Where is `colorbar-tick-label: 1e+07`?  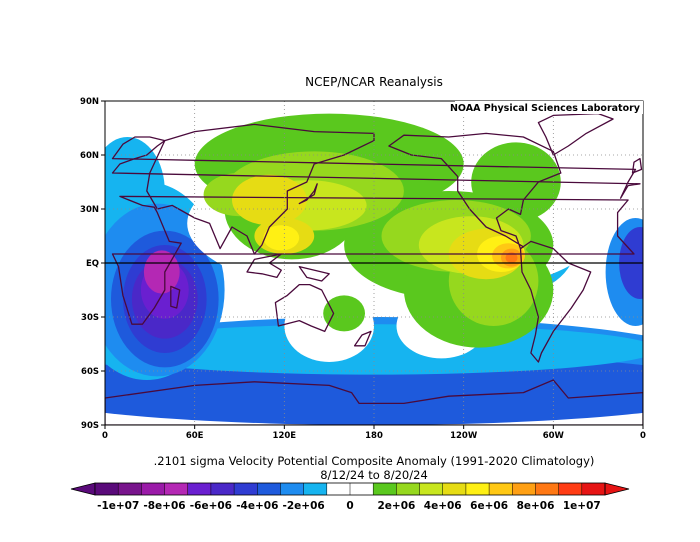 colorbar-tick-label: 1e+07 is located at coordinates (582, 506).